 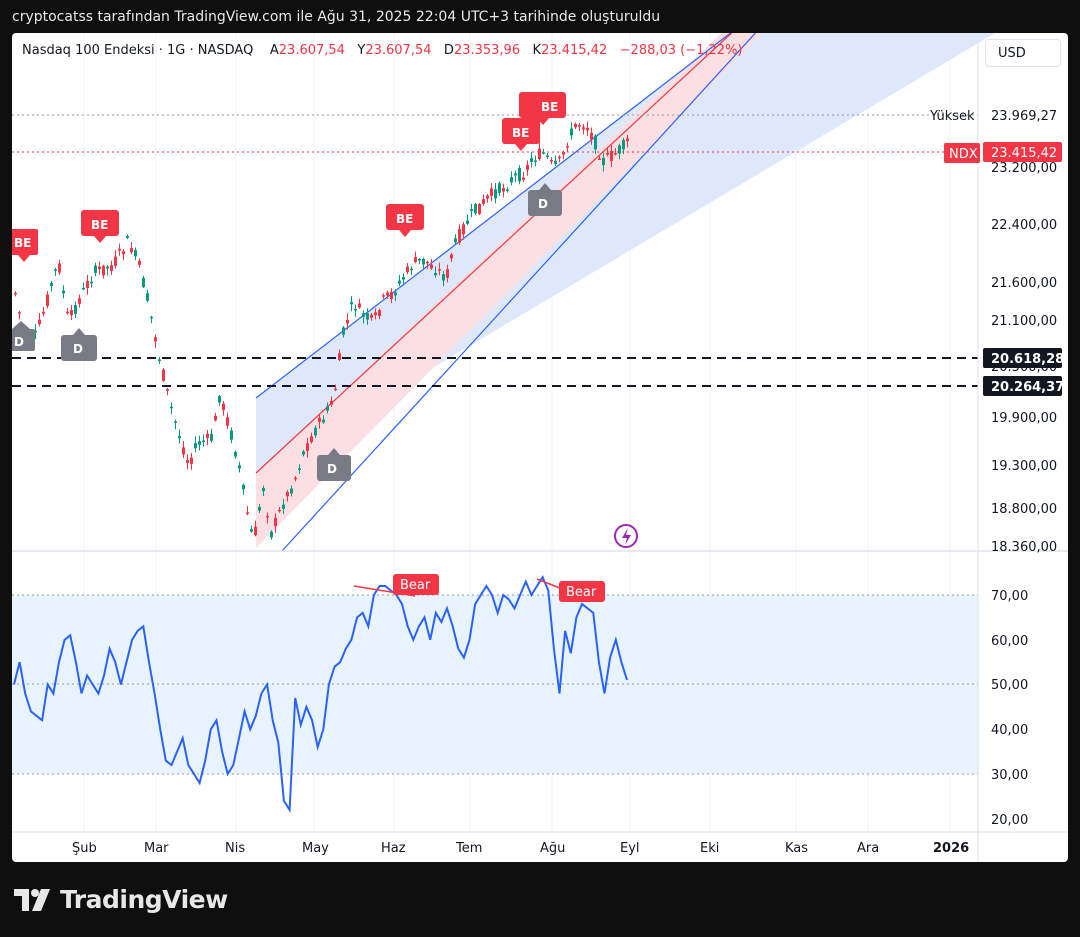 I want to click on symbol-name: Nasdaq 100 Endeksi · 1G · NASDAQ, so click(x=138, y=50).